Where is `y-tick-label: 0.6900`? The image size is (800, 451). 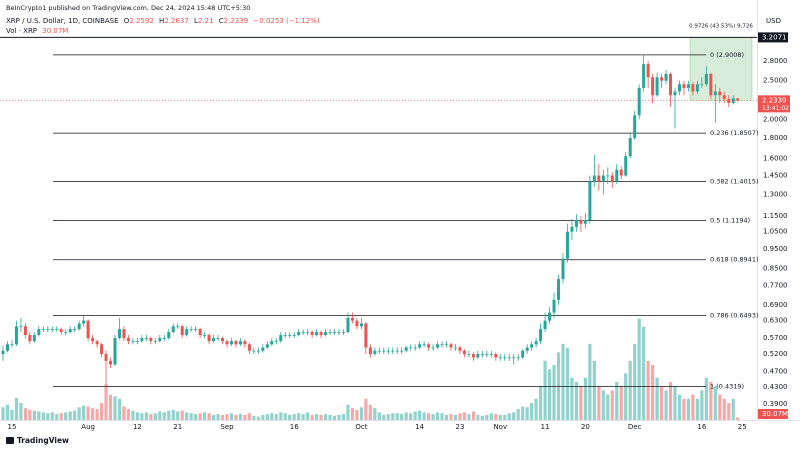
y-tick-label: 0.6900 is located at coordinates (775, 305).